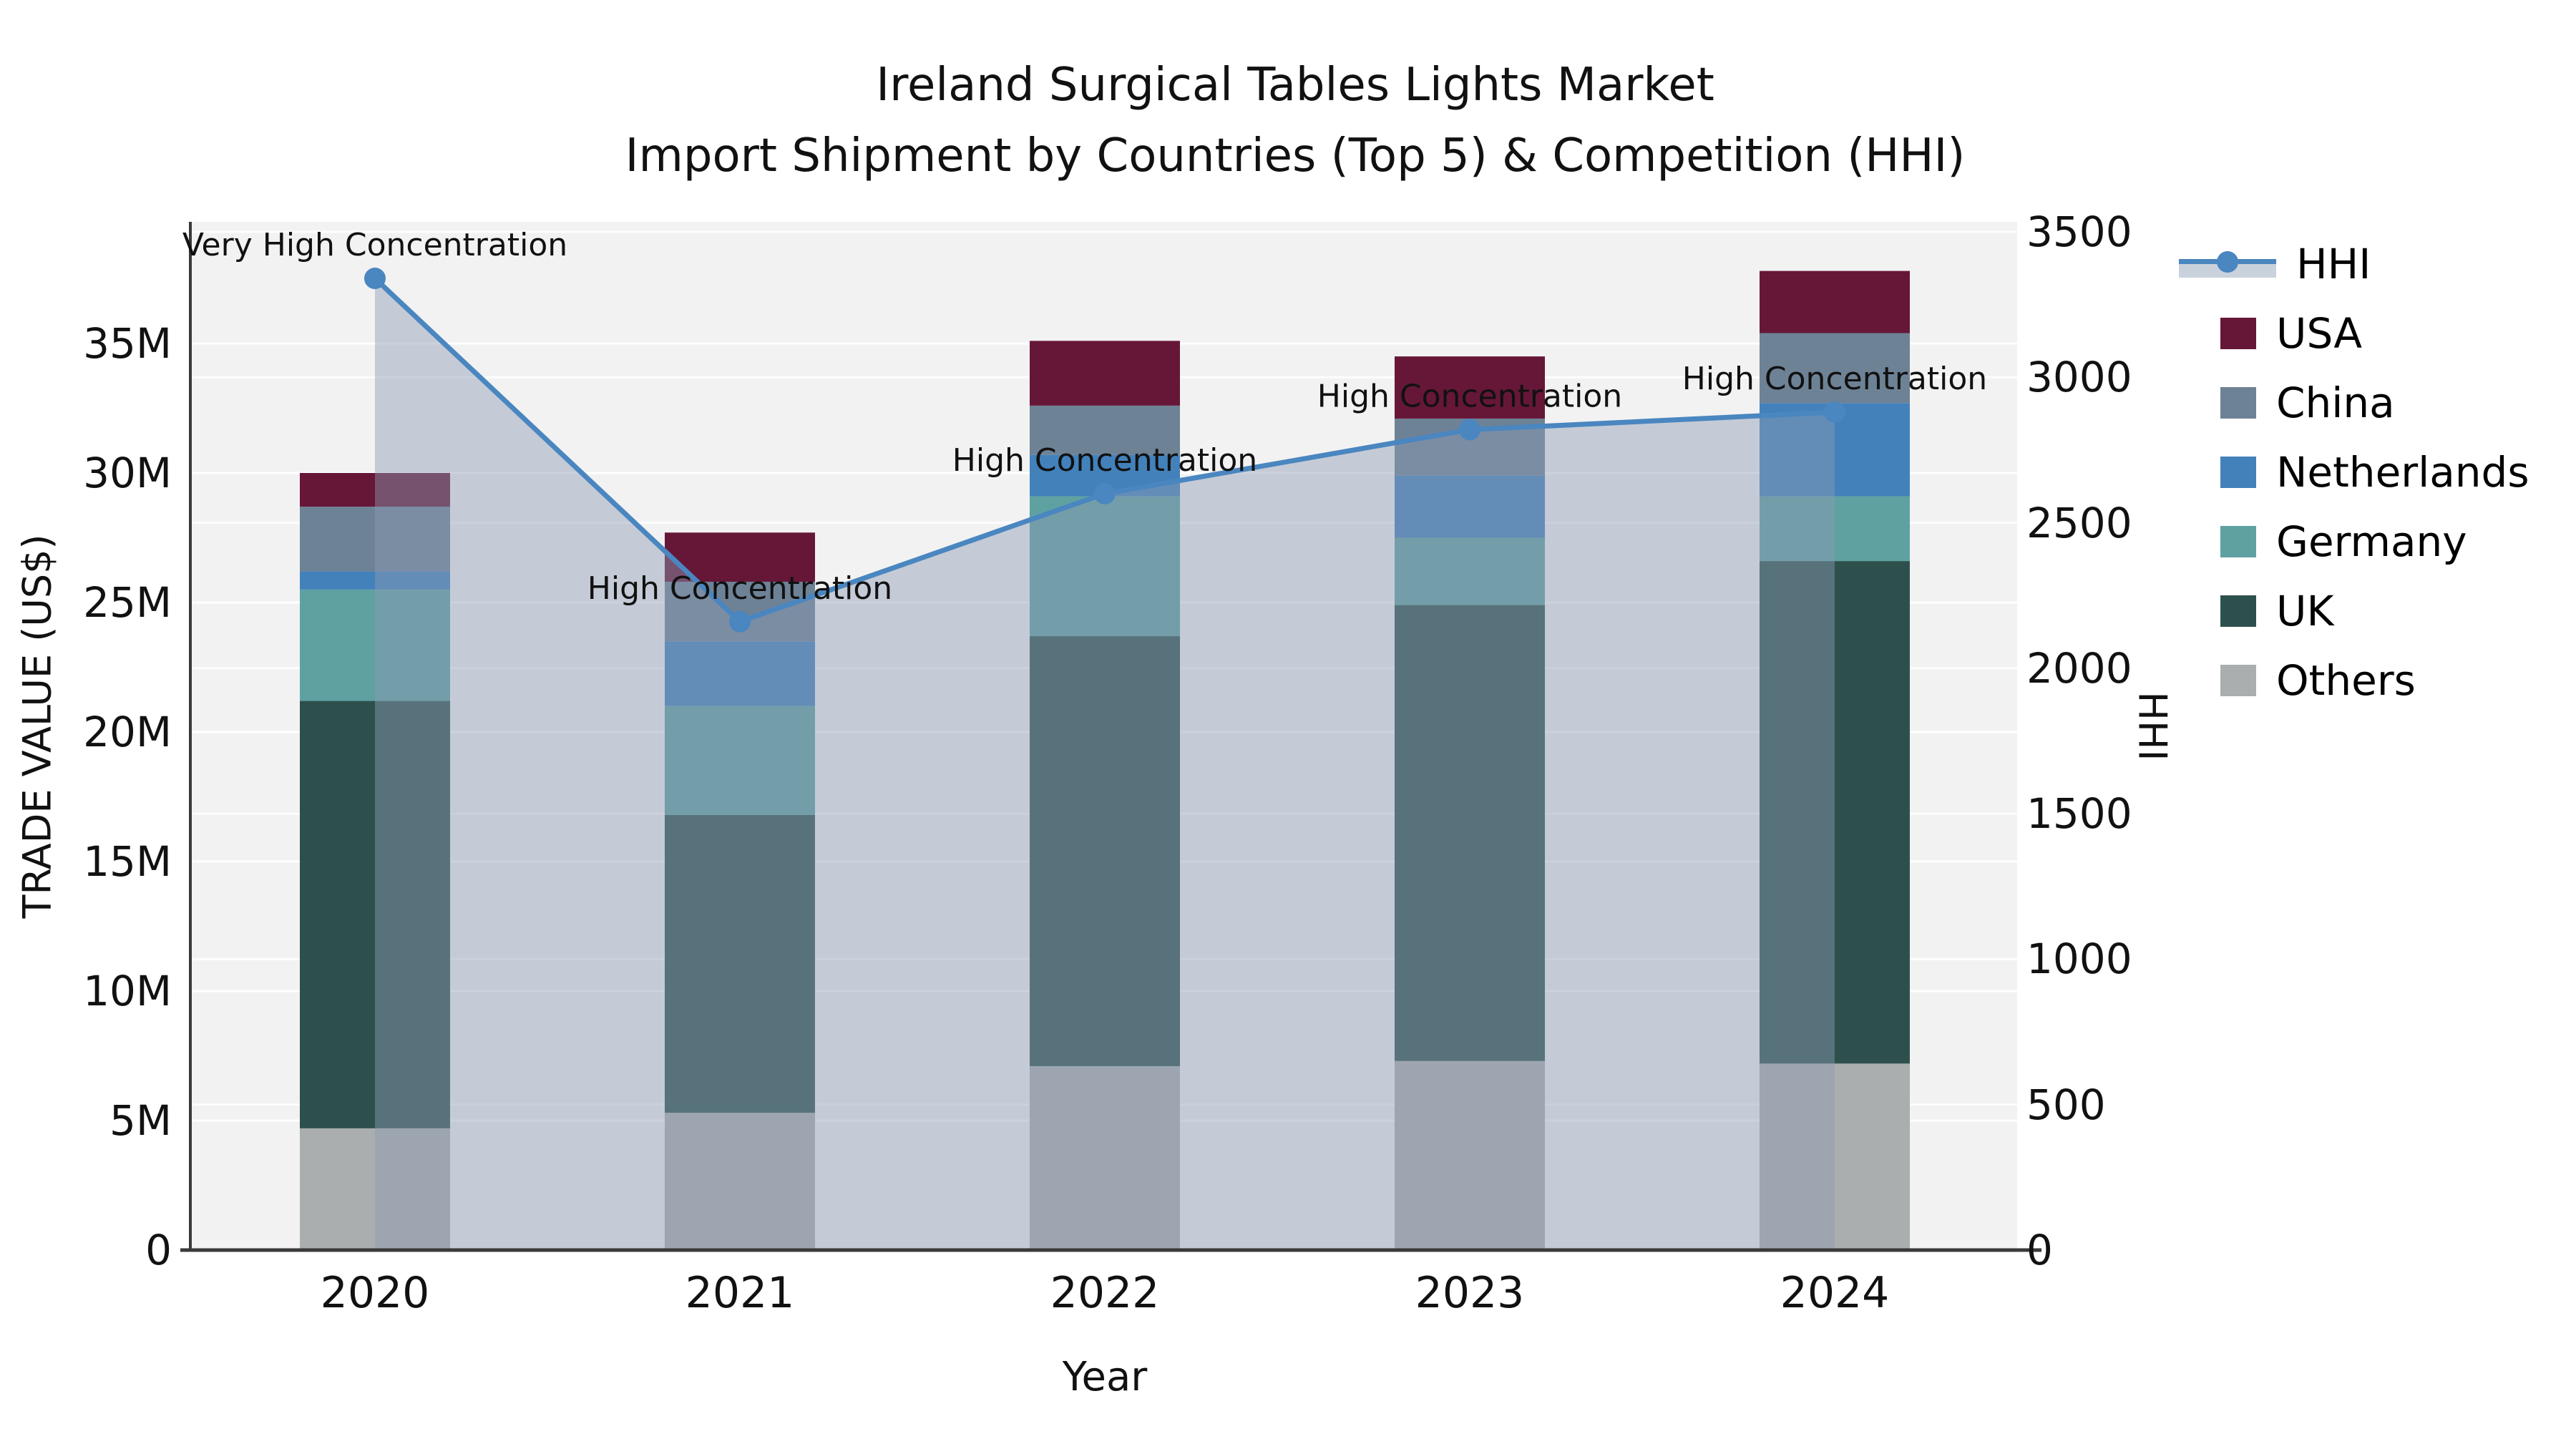 The image size is (2576, 1449). What do you see at coordinates (375, 914) in the screenshot?
I see `bar-segment-uk-2020` at bounding box center [375, 914].